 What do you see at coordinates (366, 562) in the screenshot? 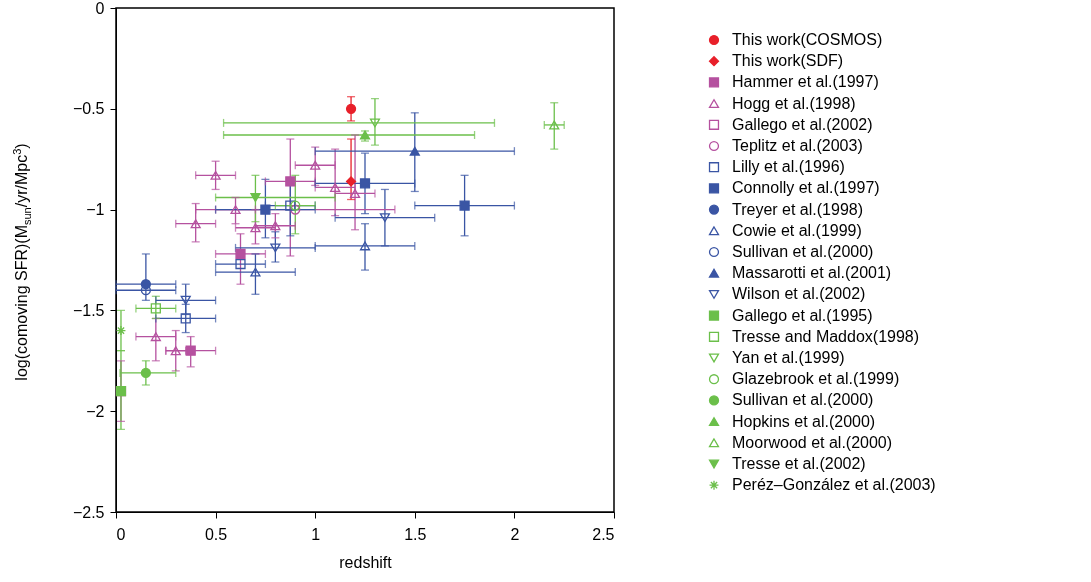
I see `x-axis-title: redshift` at bounding box center [366, 562].